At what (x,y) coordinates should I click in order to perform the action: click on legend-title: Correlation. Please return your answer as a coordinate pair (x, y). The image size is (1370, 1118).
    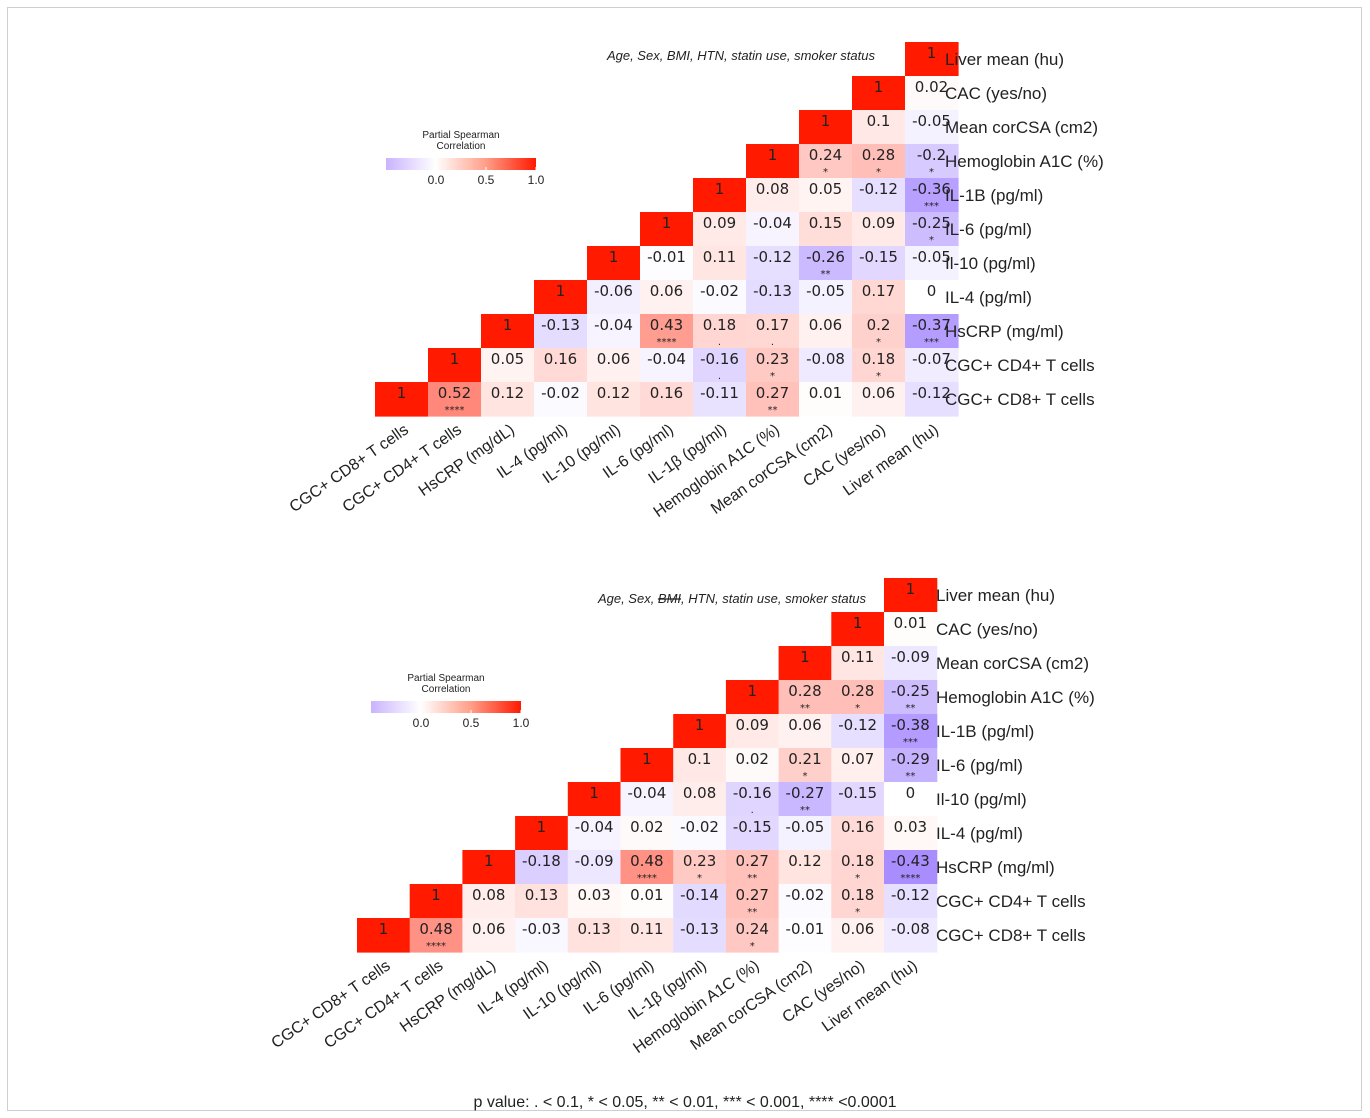
    Looking at the image, I should click on (446, 689).